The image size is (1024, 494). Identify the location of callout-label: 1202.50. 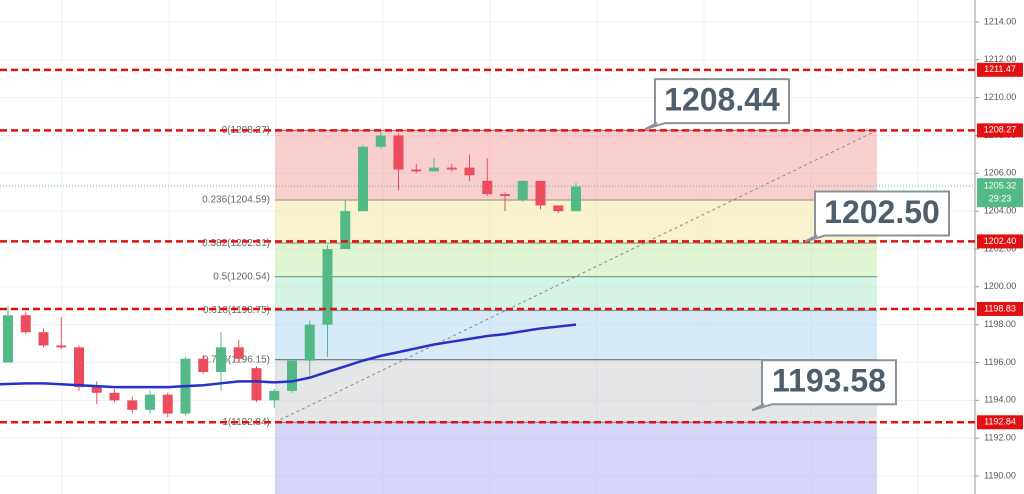
(882, 212).